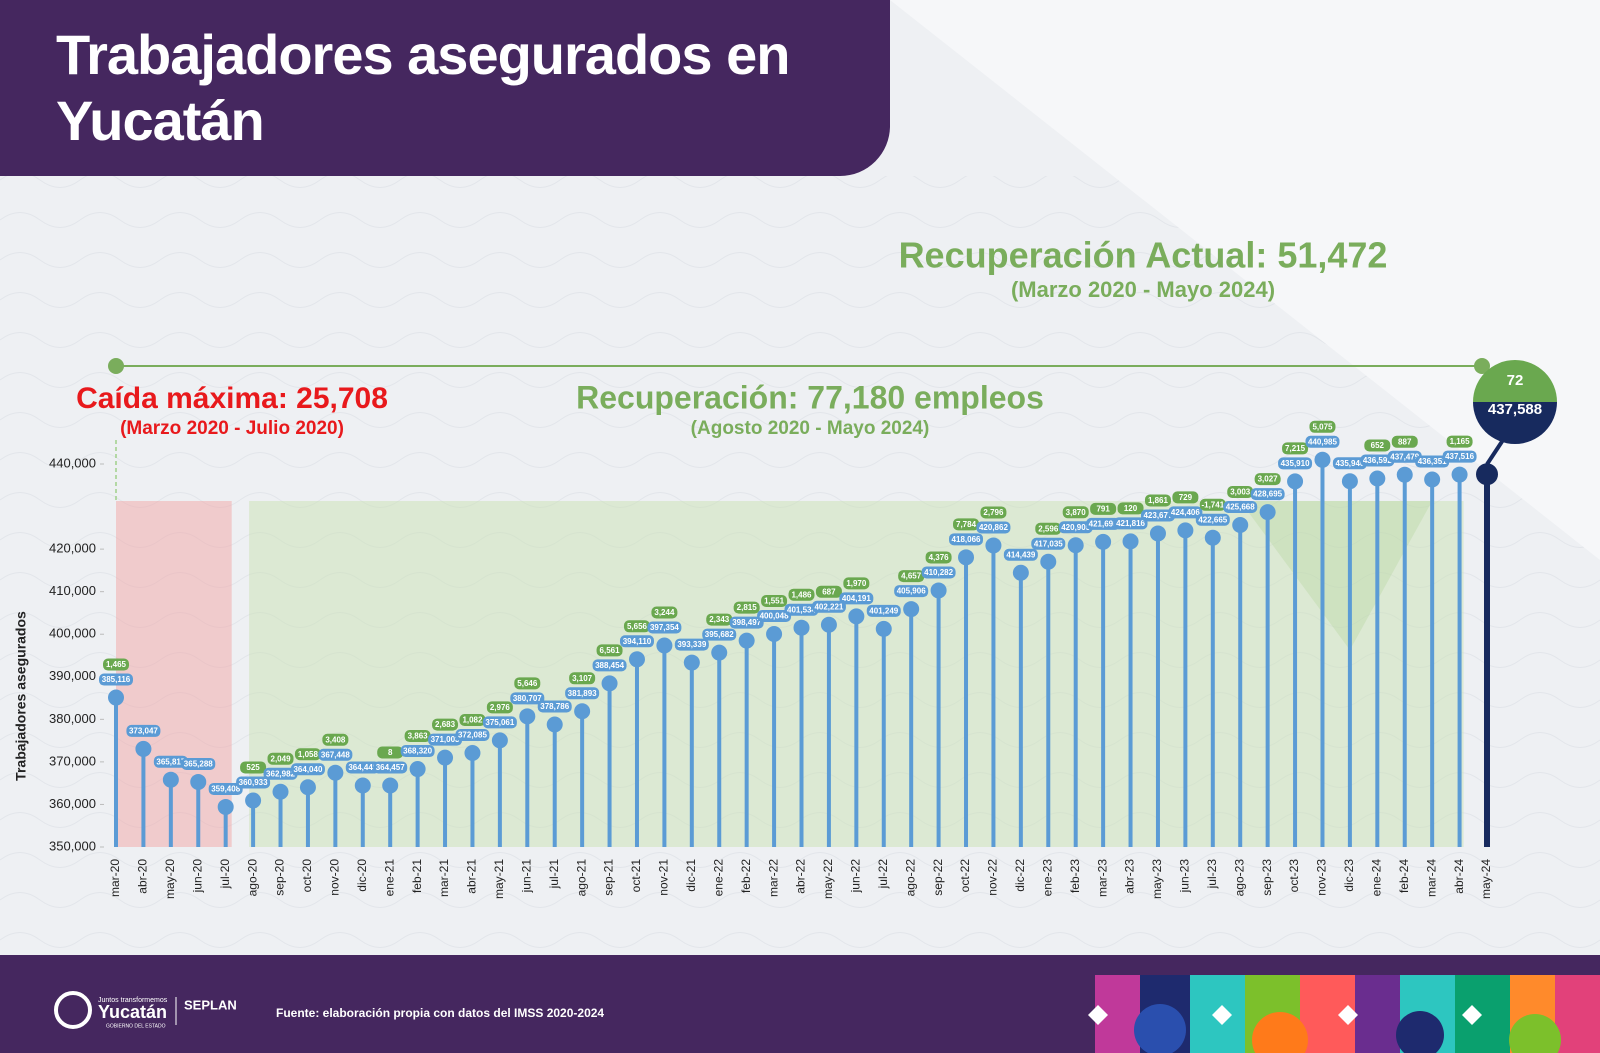  What do you see at coordinates (1295, 448) in the screenshot?
I see `label-text: 7,215` at bounding box center [1295, 448].